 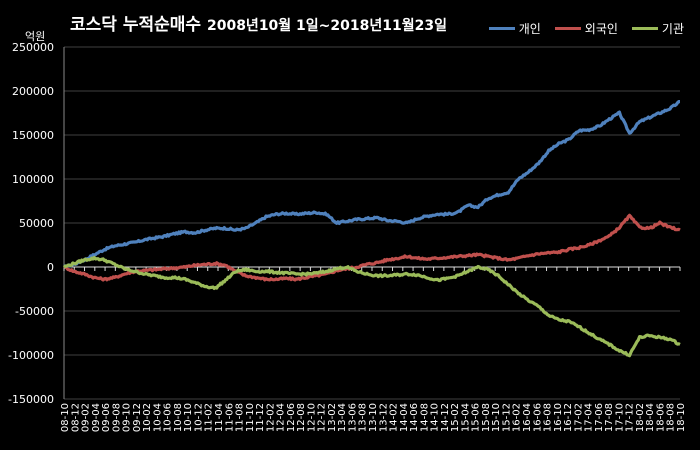 I want to click on x-tick-label: 16-02, so click(x=517, y=417).